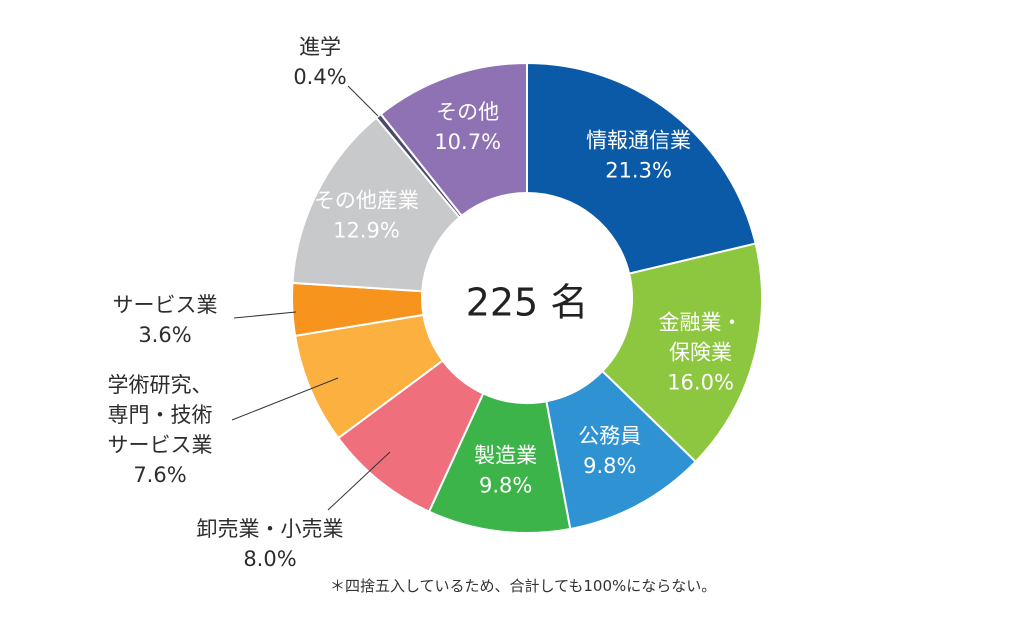 This screenshot has height=642, width=1029. Describe the element at coordinates (366, 216) in the screenshot. I see `slice-label-7: その他産業 12.9%` at that location.